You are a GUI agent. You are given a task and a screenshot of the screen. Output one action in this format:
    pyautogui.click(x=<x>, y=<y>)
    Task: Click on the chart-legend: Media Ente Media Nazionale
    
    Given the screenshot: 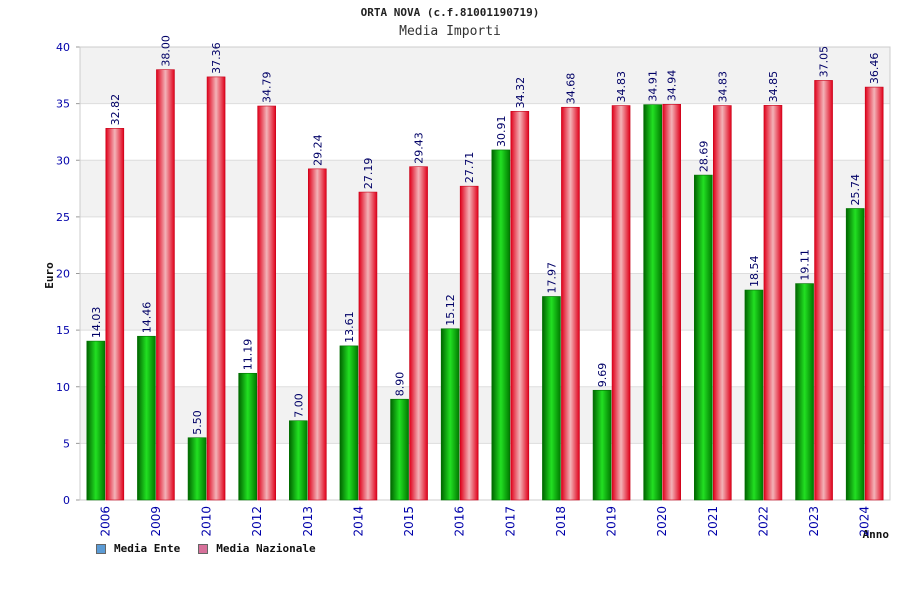 What is the action you would take?
    pyautogui.click(x=206, y=548)
    